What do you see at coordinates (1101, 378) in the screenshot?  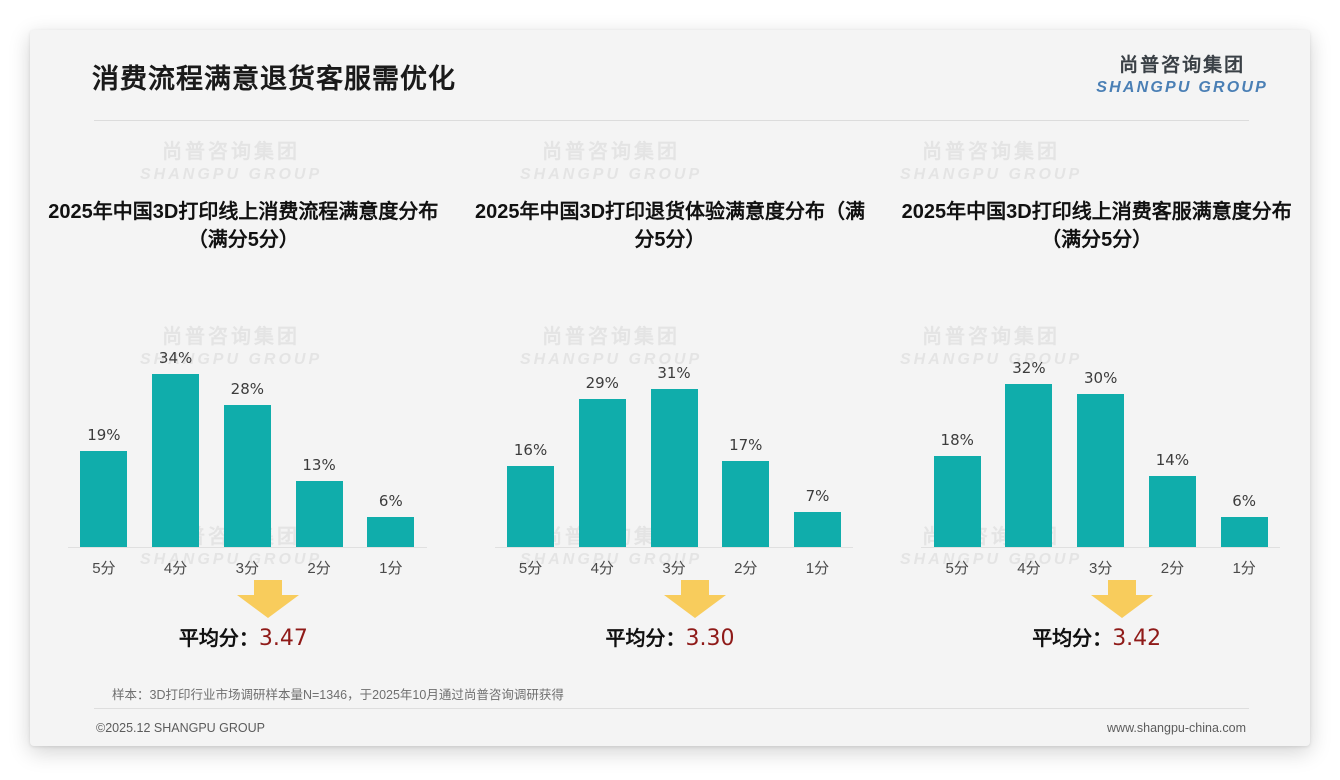 I see `bar-value-label: 30%` at bounding box center [1101, 378].